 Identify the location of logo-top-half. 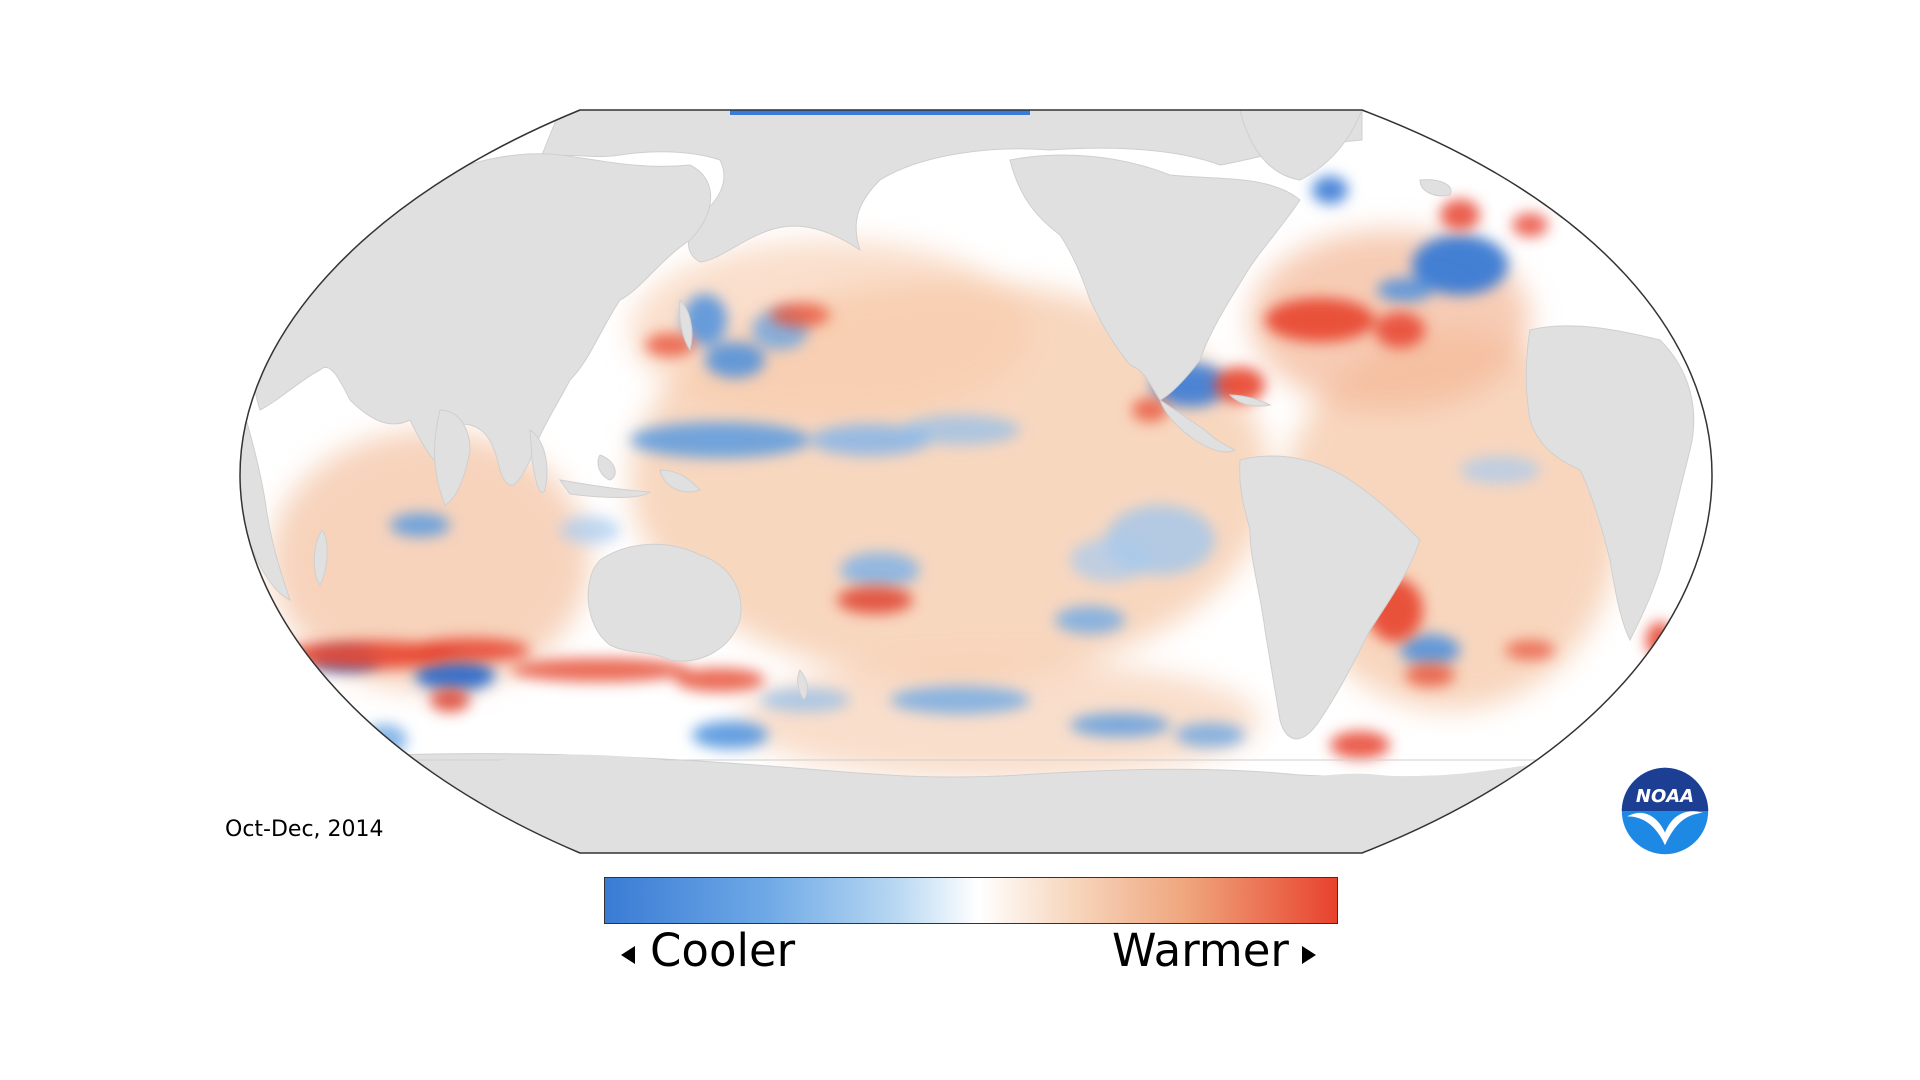
(1665, 789).